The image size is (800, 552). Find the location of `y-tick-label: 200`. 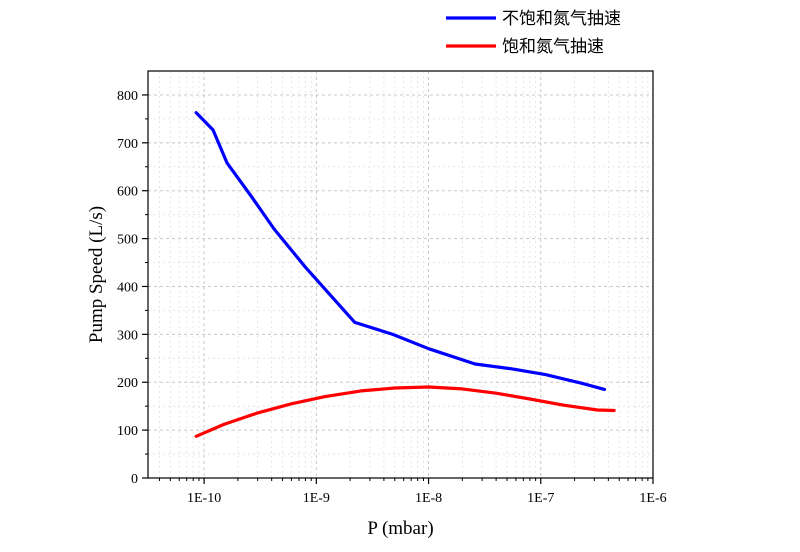

y-tick-label: 200 is located at coordinates (127, 383).